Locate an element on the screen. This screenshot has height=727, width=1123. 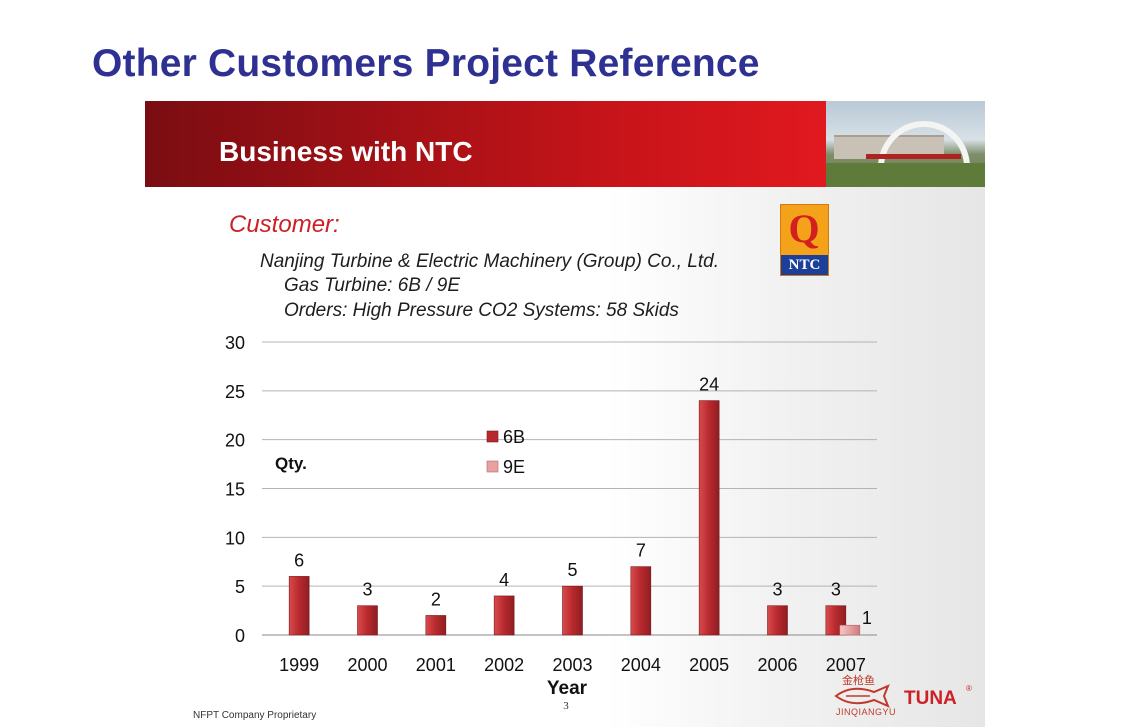
page-title: Other Customers Project Reference is located at coordinates (426, 63).